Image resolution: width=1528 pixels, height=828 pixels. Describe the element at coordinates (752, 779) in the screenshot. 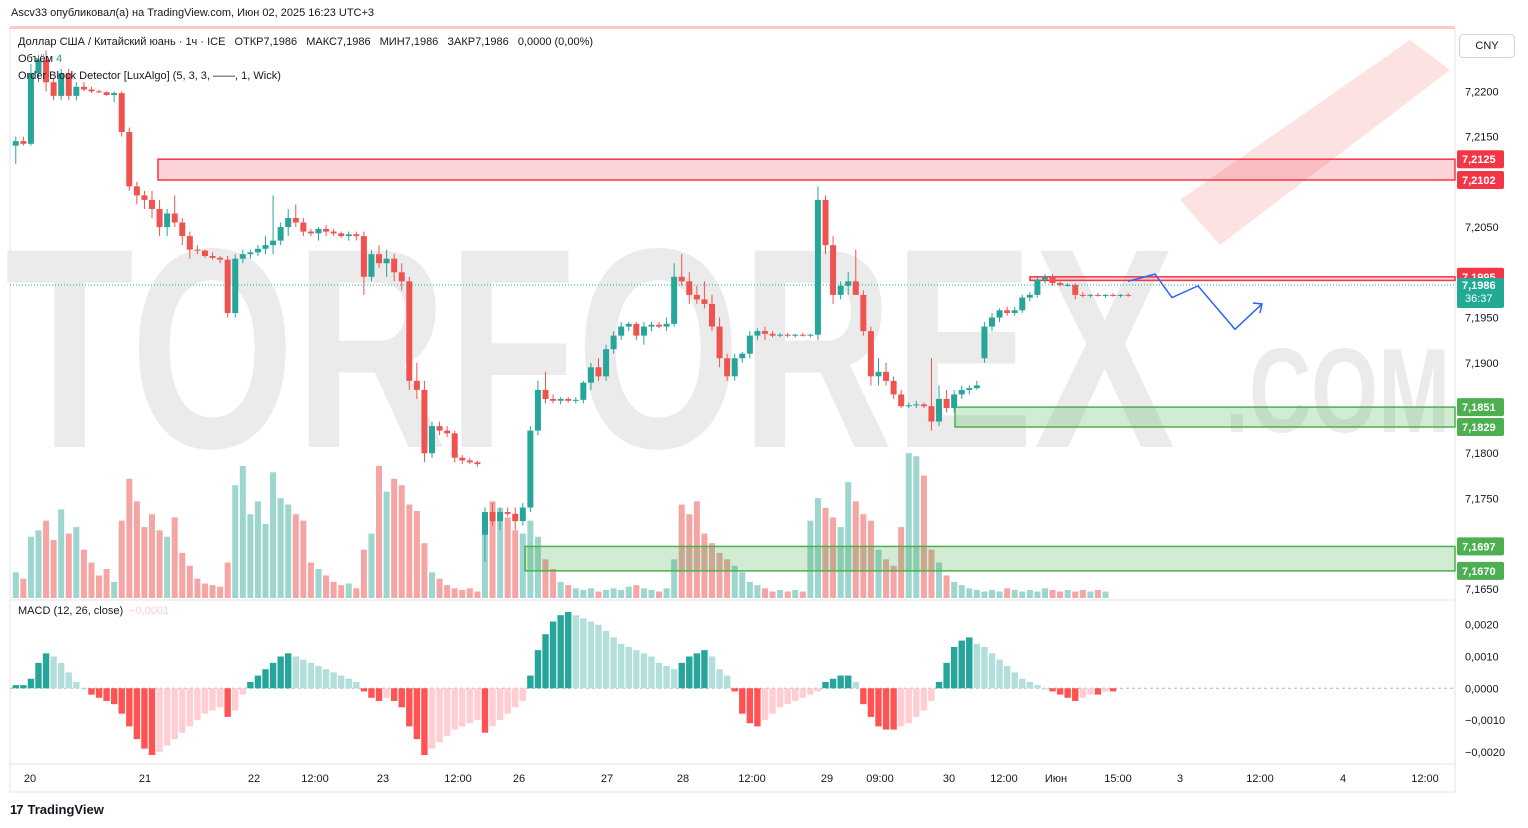

I see `time-tick-label: 12:00` at that location.